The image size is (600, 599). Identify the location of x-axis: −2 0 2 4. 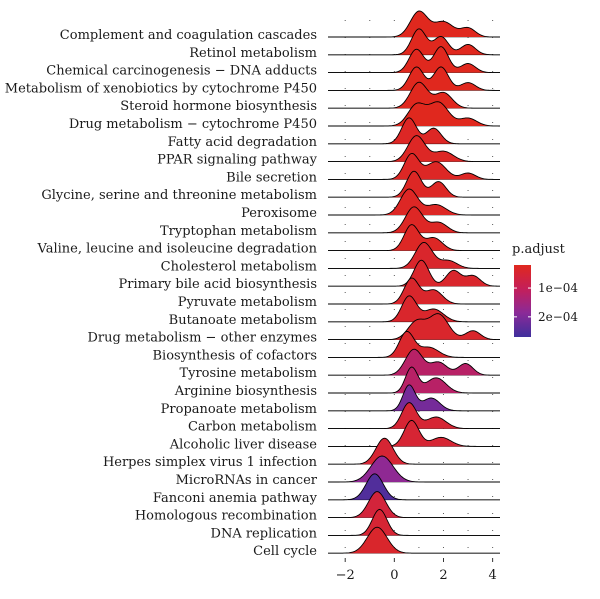
(416, 570).